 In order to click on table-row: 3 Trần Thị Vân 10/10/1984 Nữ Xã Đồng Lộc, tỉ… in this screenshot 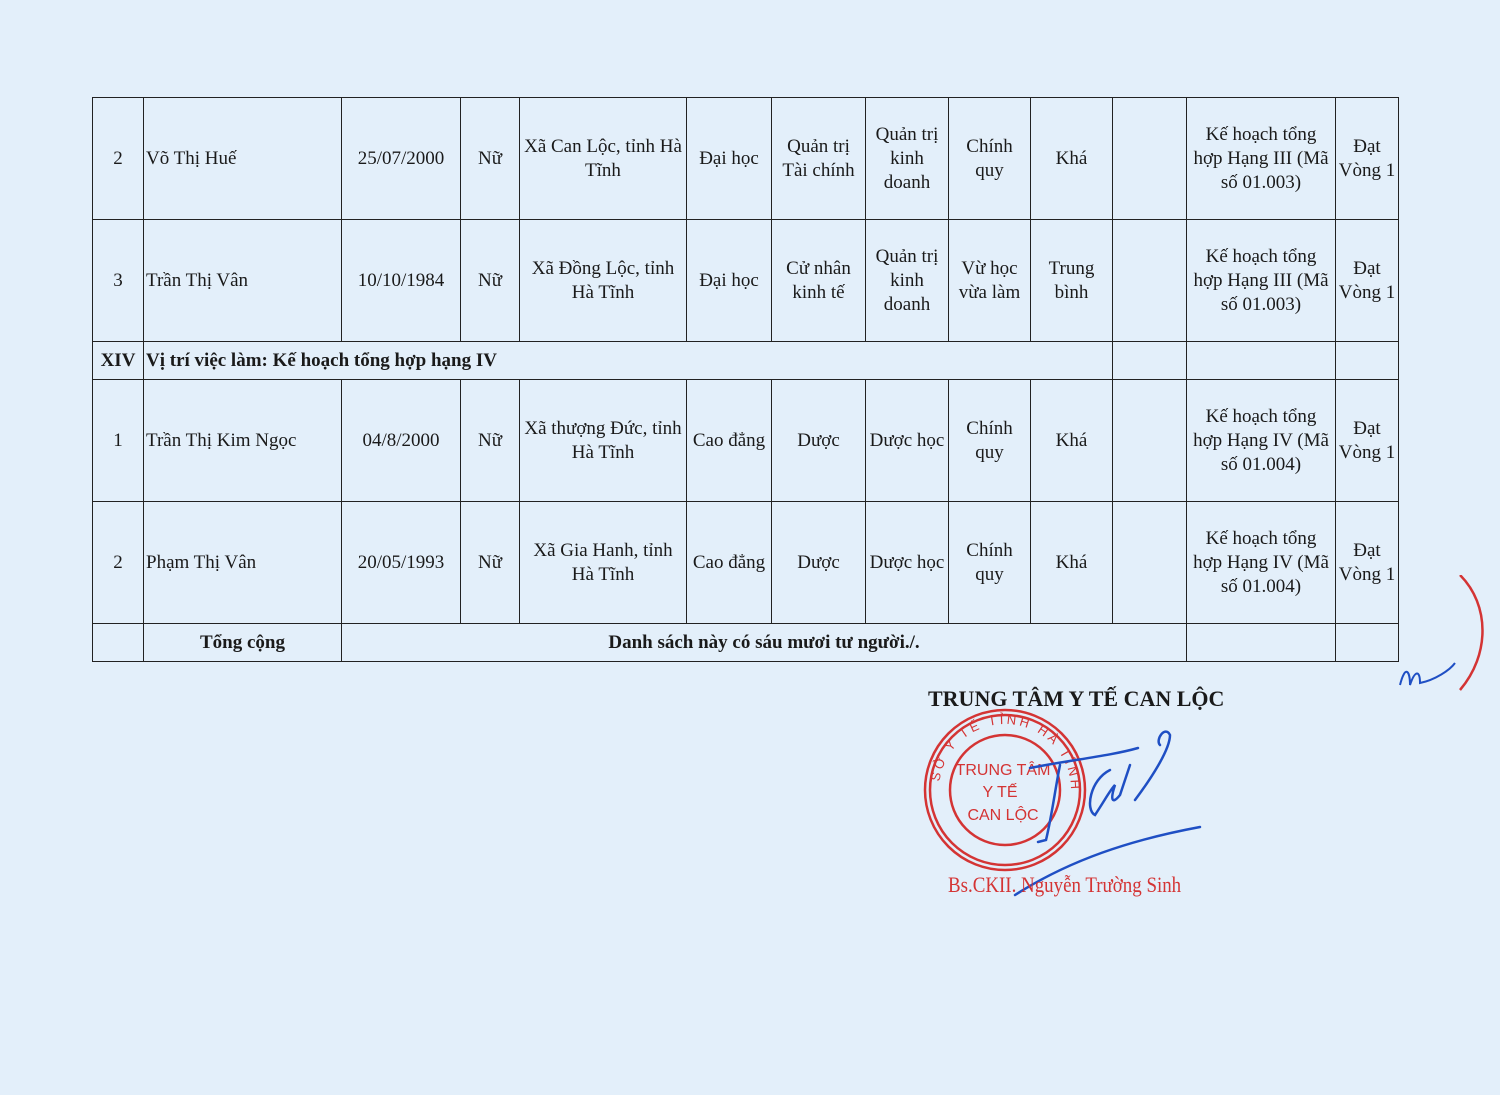, I will do `click(745, 280)`.